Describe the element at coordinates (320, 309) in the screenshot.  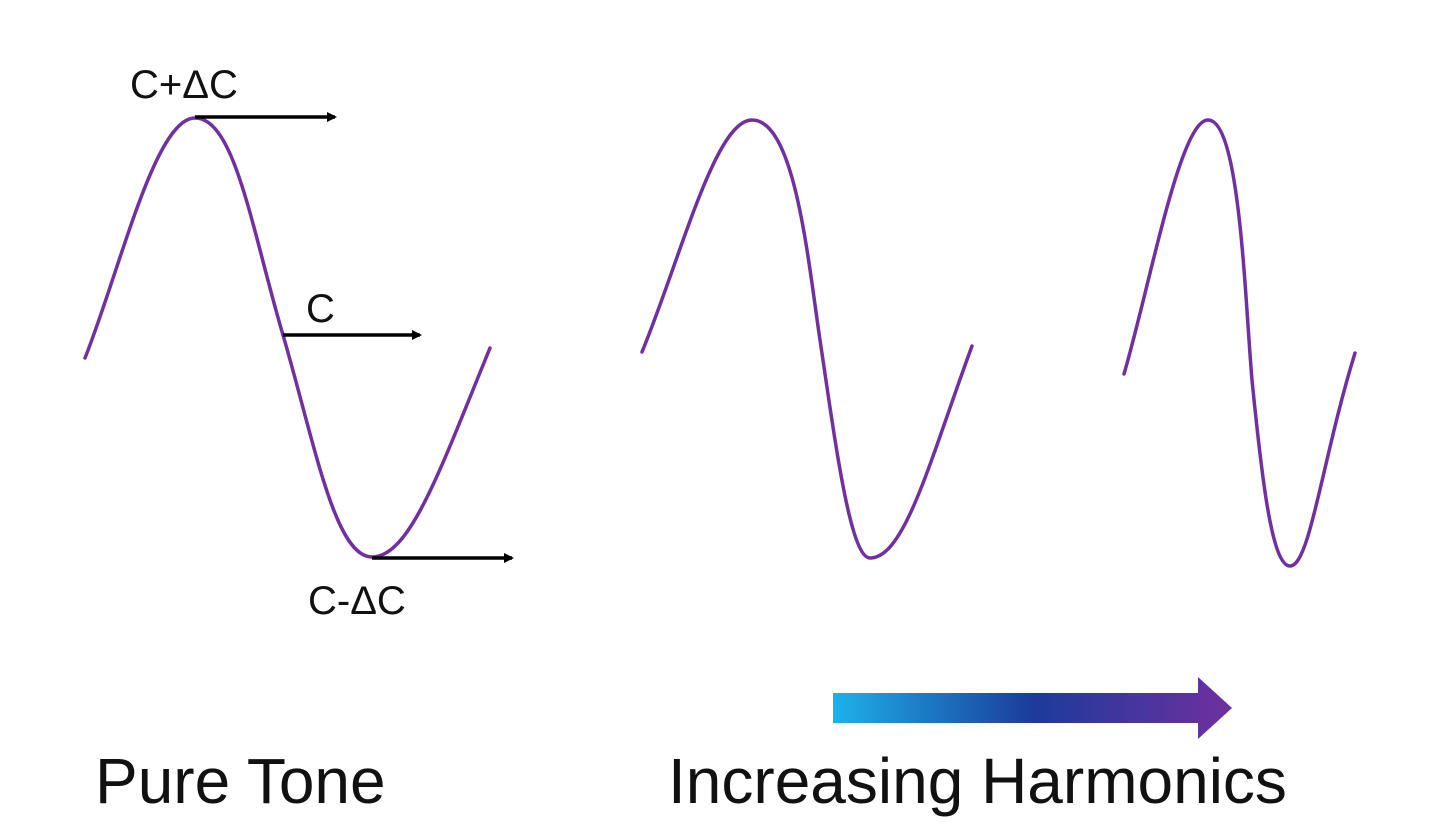
I see `label-mid-pressure: C` at that location.